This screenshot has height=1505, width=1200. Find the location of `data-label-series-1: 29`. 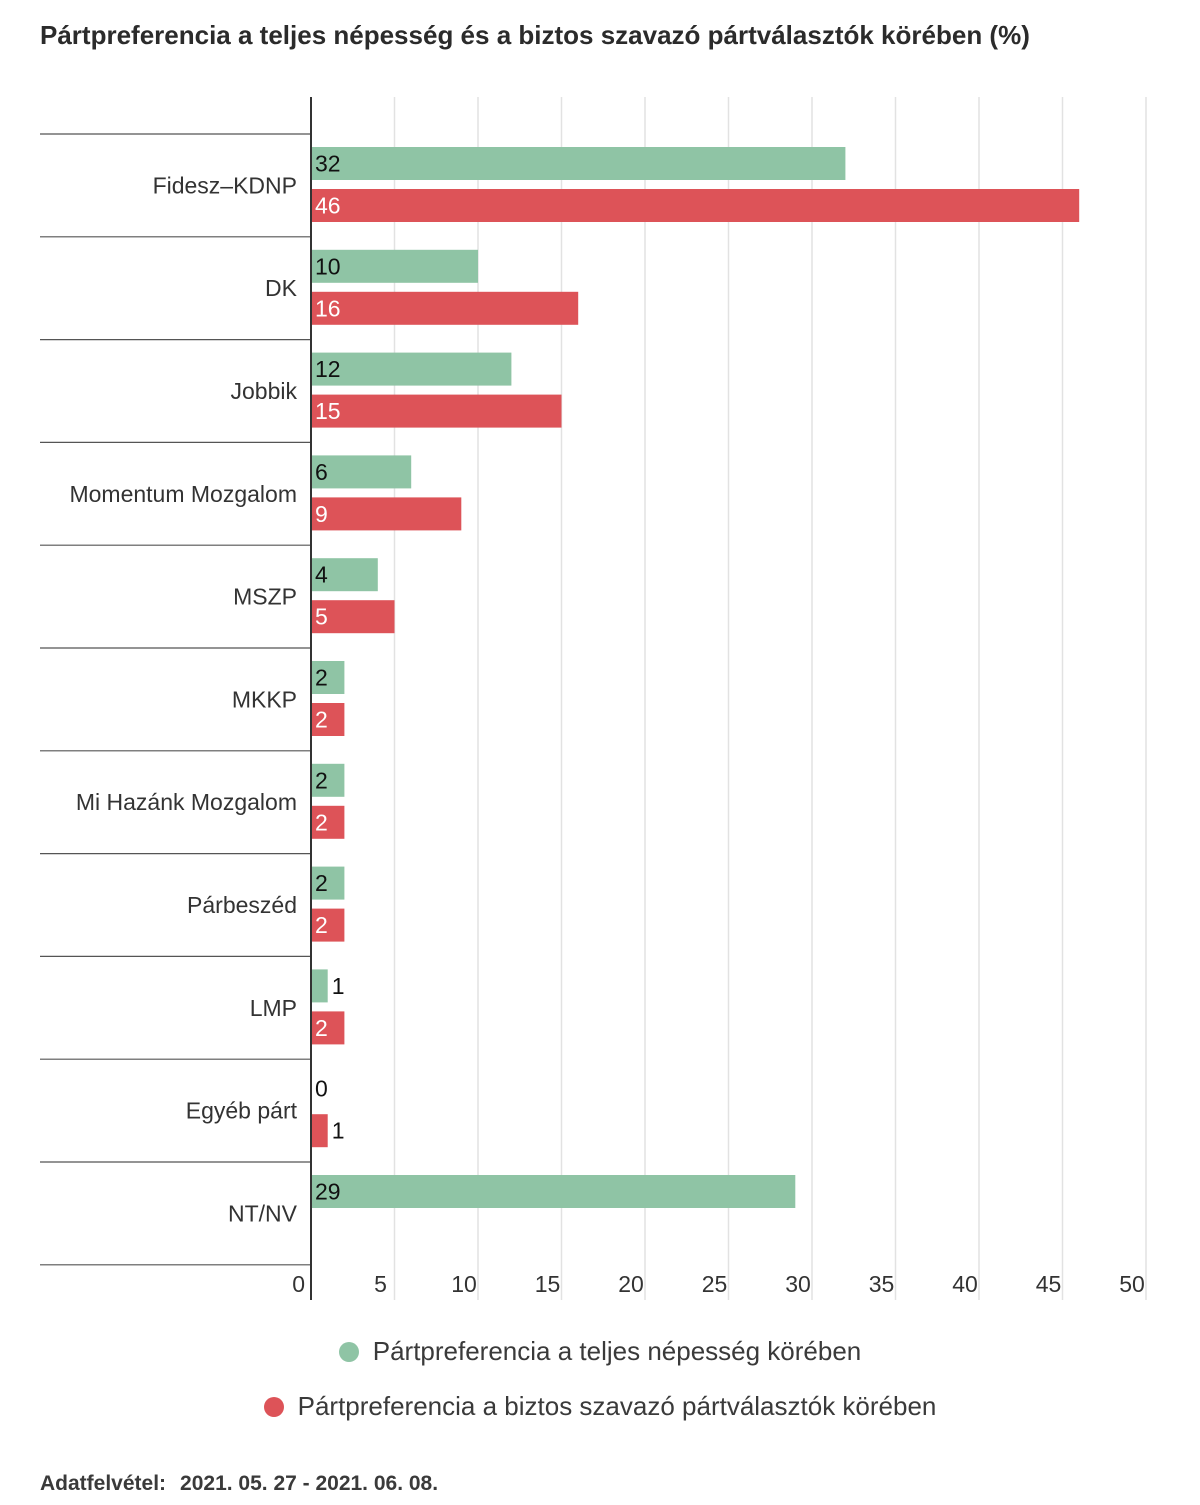

data-label-series-1: 29 is located at coordinates (328, 1192).